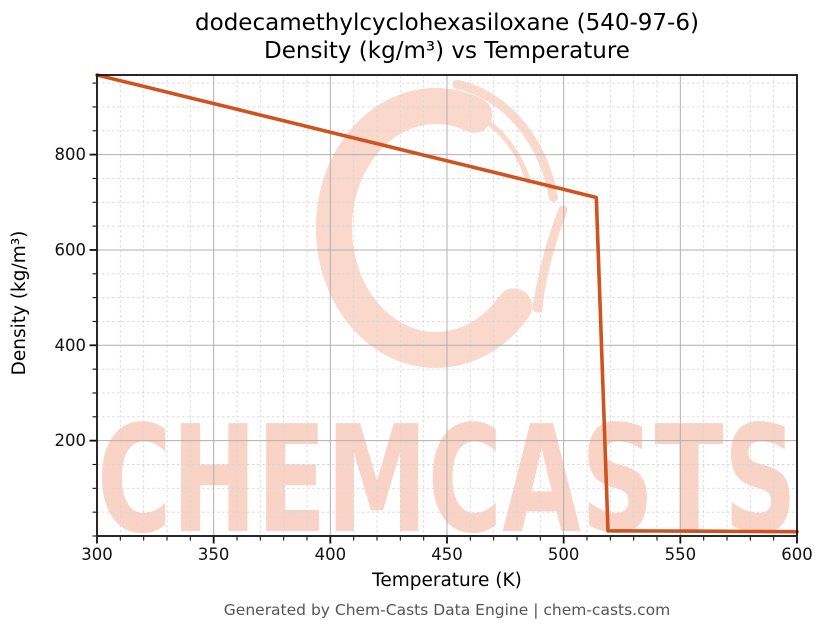  What do you see at coordinates (447, 580) in the screenshot?
I see `x-axis-label: Temperature (K)` at bounding box center [447, 580].